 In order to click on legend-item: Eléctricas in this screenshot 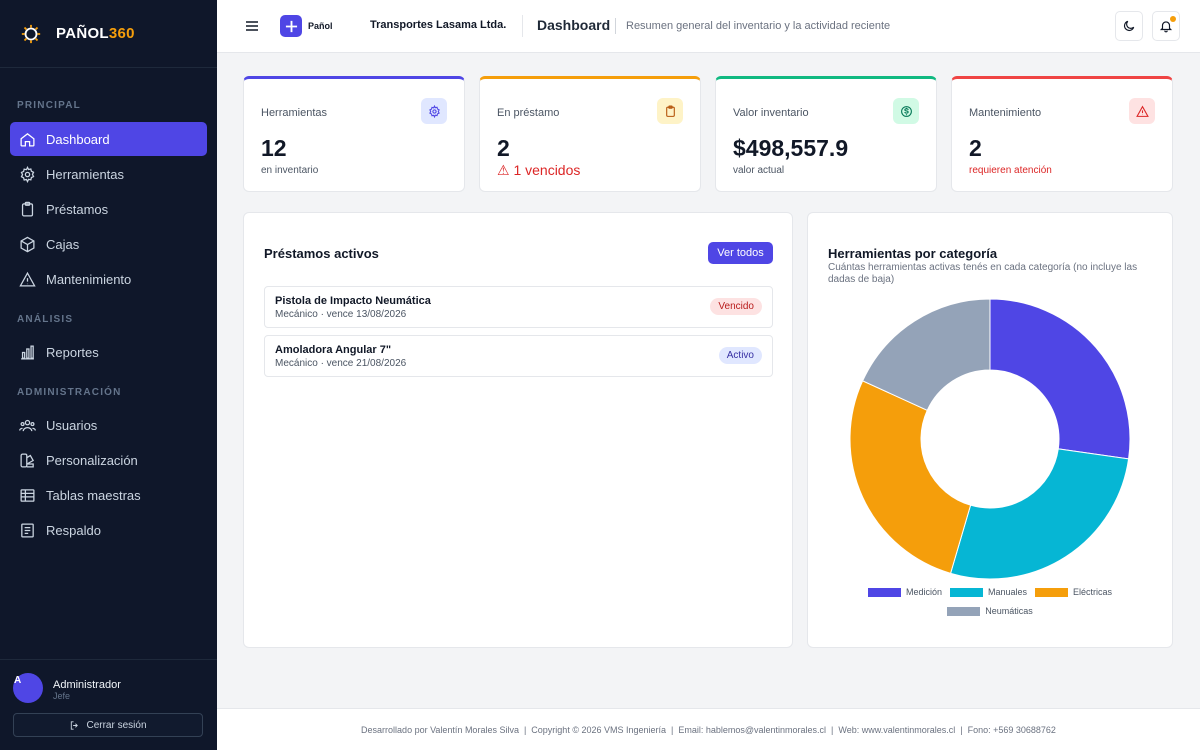, I will do `click(1073, 592)`.